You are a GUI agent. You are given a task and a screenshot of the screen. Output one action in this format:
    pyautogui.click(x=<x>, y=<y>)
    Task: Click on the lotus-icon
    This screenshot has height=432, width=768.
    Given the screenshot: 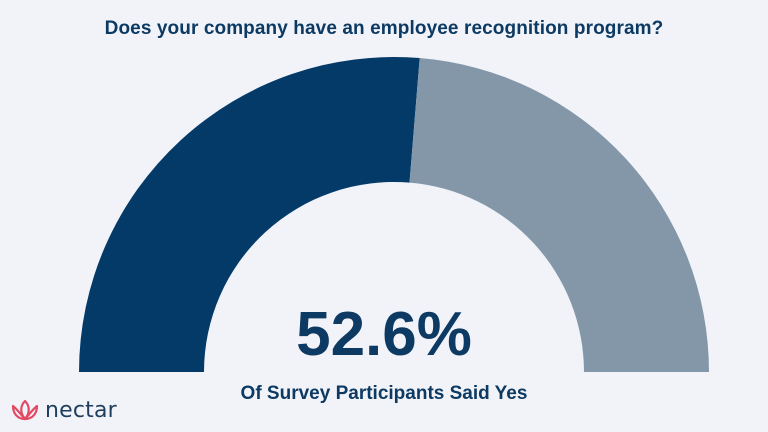 What is the action you would take?
    pyautogui.click(x=25, y=410)
    